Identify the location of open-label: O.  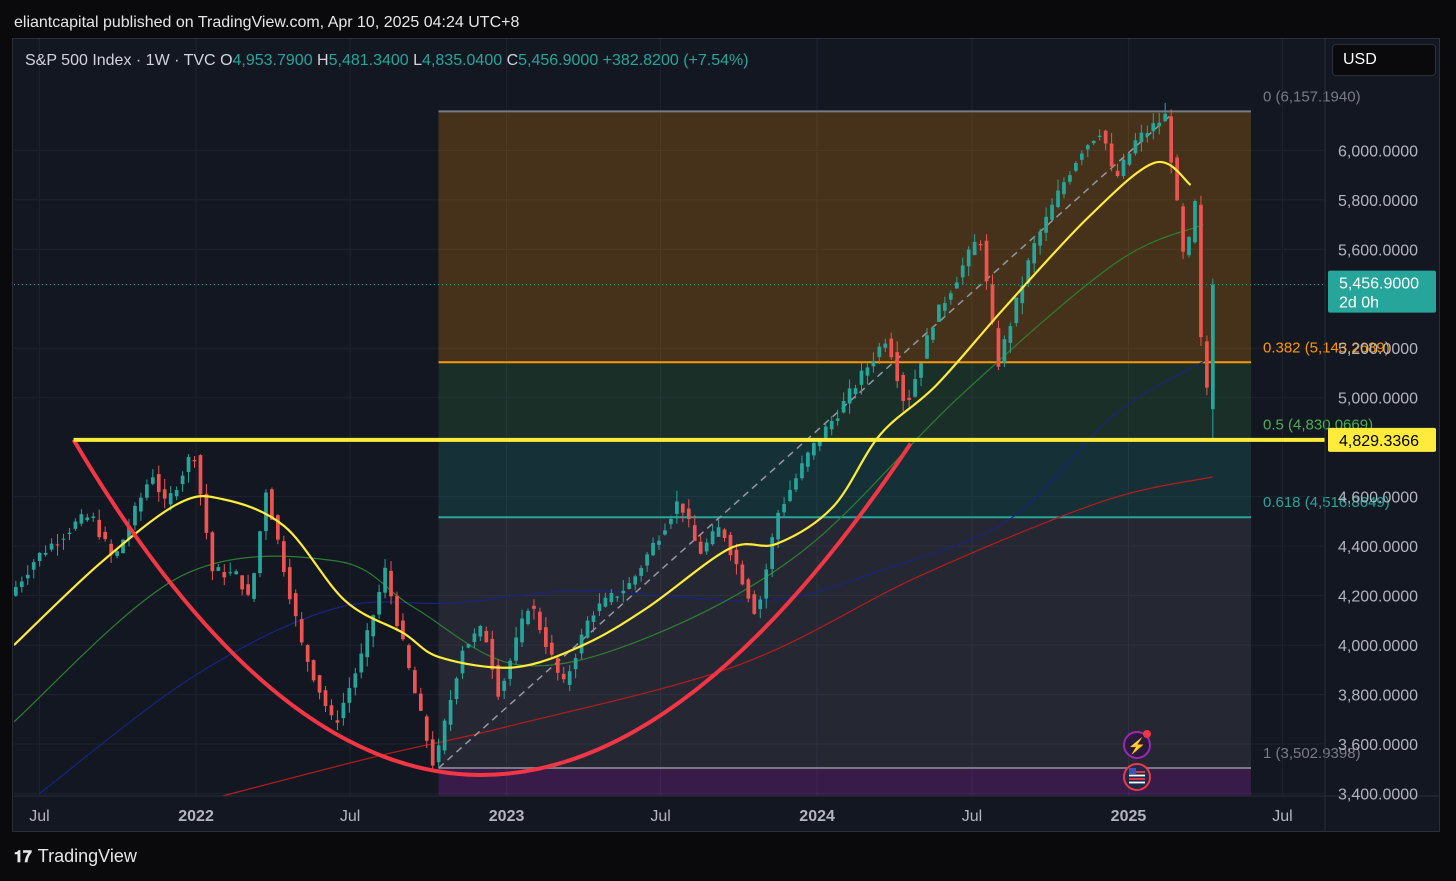
(226, 60).